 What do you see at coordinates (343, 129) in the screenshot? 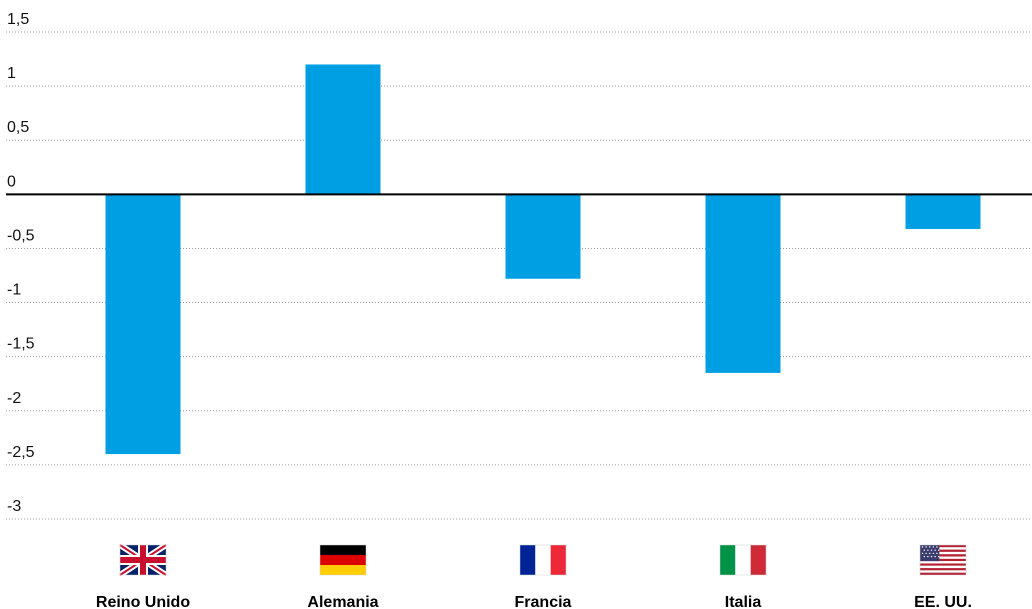
I see `bar-alemania` at bounding box center [343, 129].